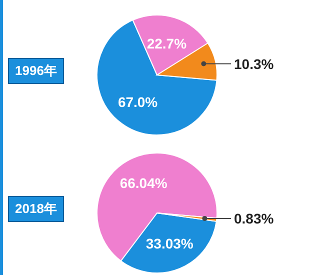 Image resolution: width=323 pixels, height=275 pixels. What do you see at coordinates (36, 71) in the screenshot?
I see `text: 1996年` at bounding box center [36, 71].